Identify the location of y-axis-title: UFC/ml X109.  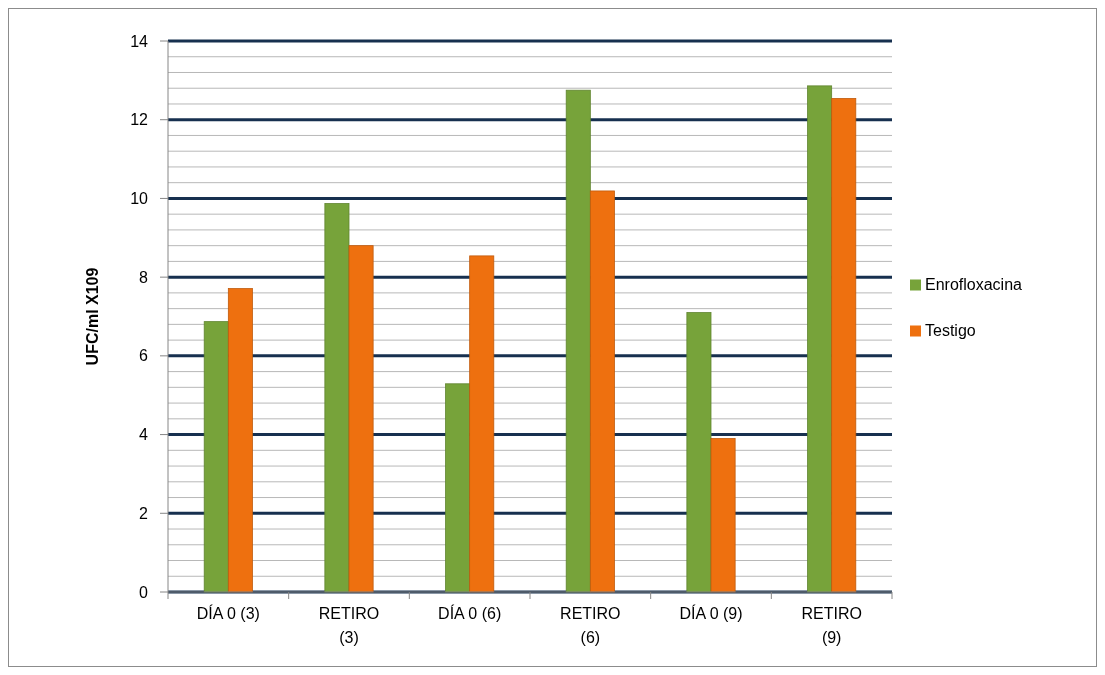
(92, 316).